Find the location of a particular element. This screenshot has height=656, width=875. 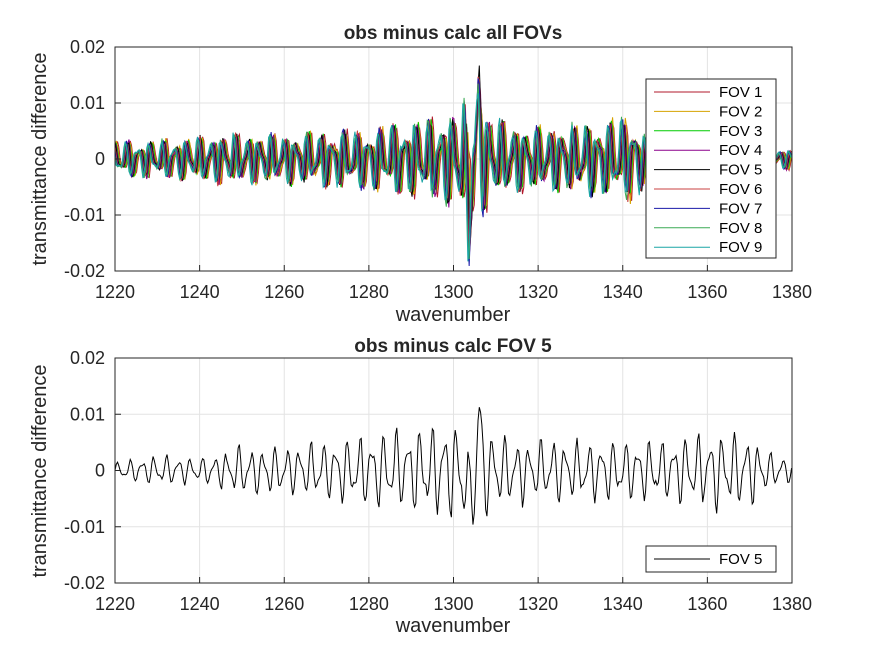

legend-label: FOV 8 is located at coordinates (740, 228).